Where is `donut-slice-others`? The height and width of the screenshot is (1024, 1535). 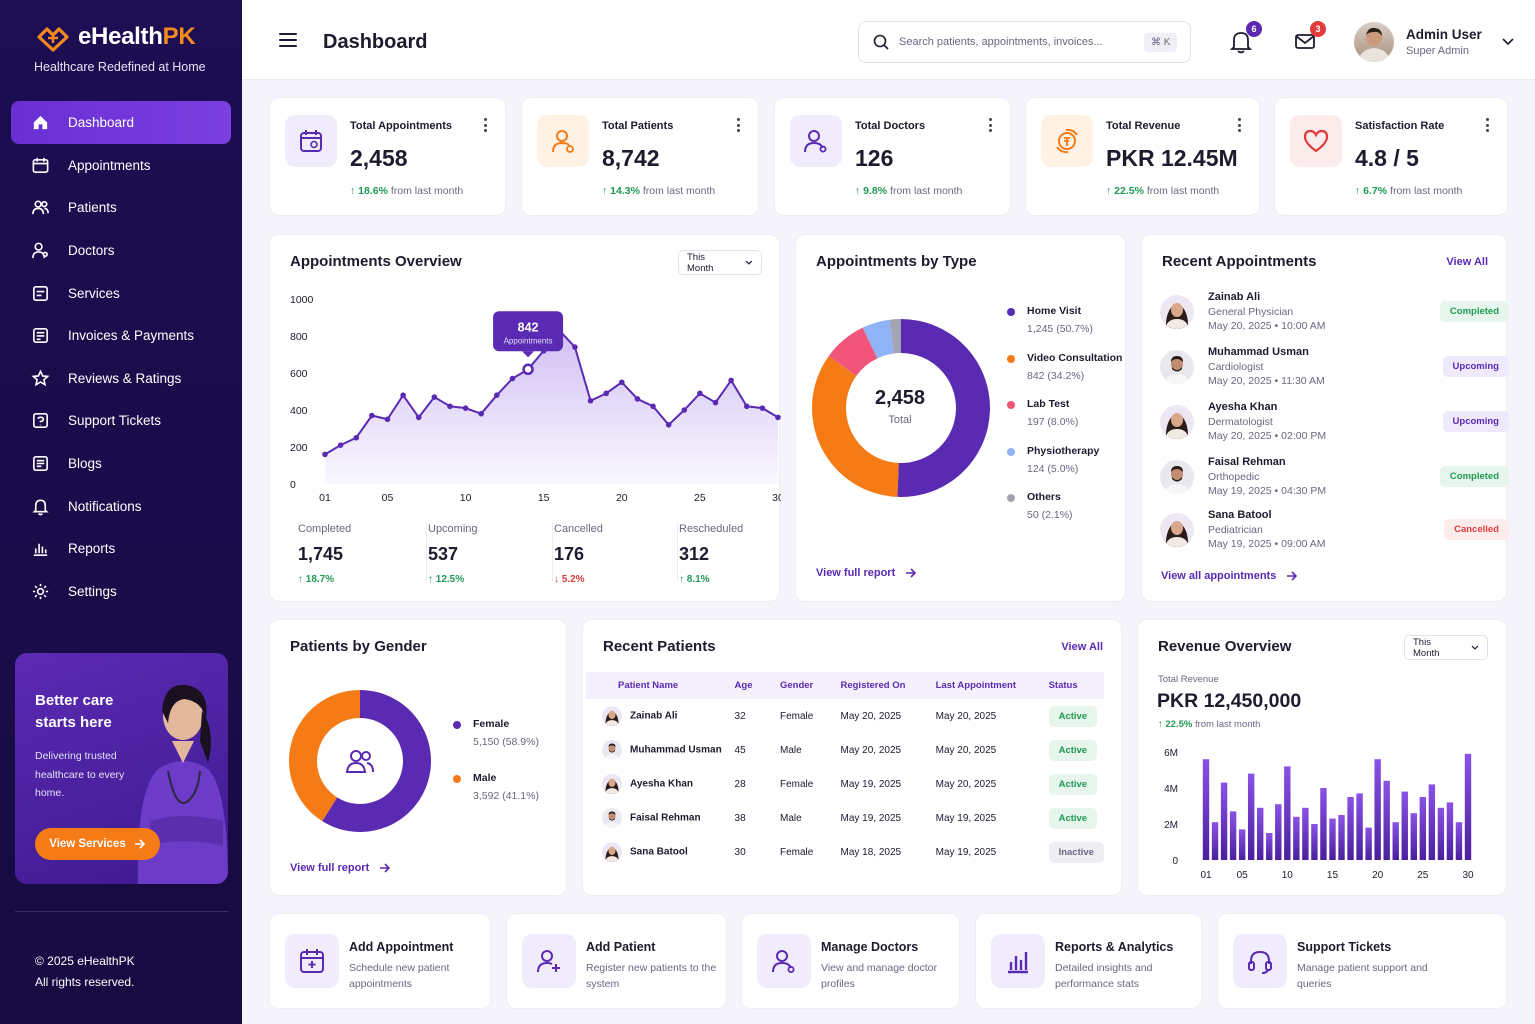
donut-slice-others is located at coordinates (895, 336).